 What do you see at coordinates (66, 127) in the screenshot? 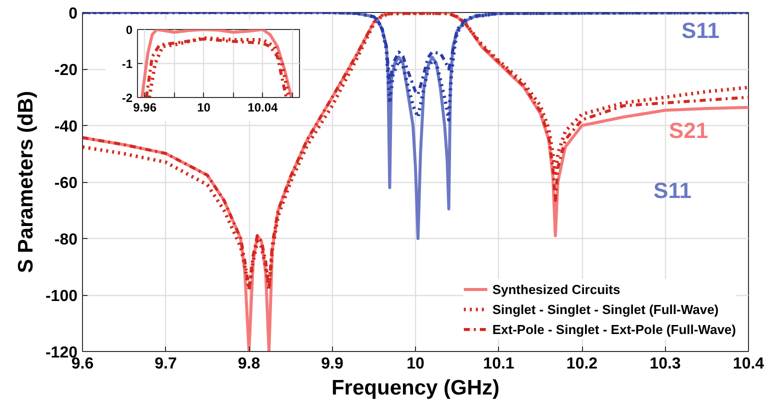
I see `y-tick-label: -40` at bounding box center [66, 127].